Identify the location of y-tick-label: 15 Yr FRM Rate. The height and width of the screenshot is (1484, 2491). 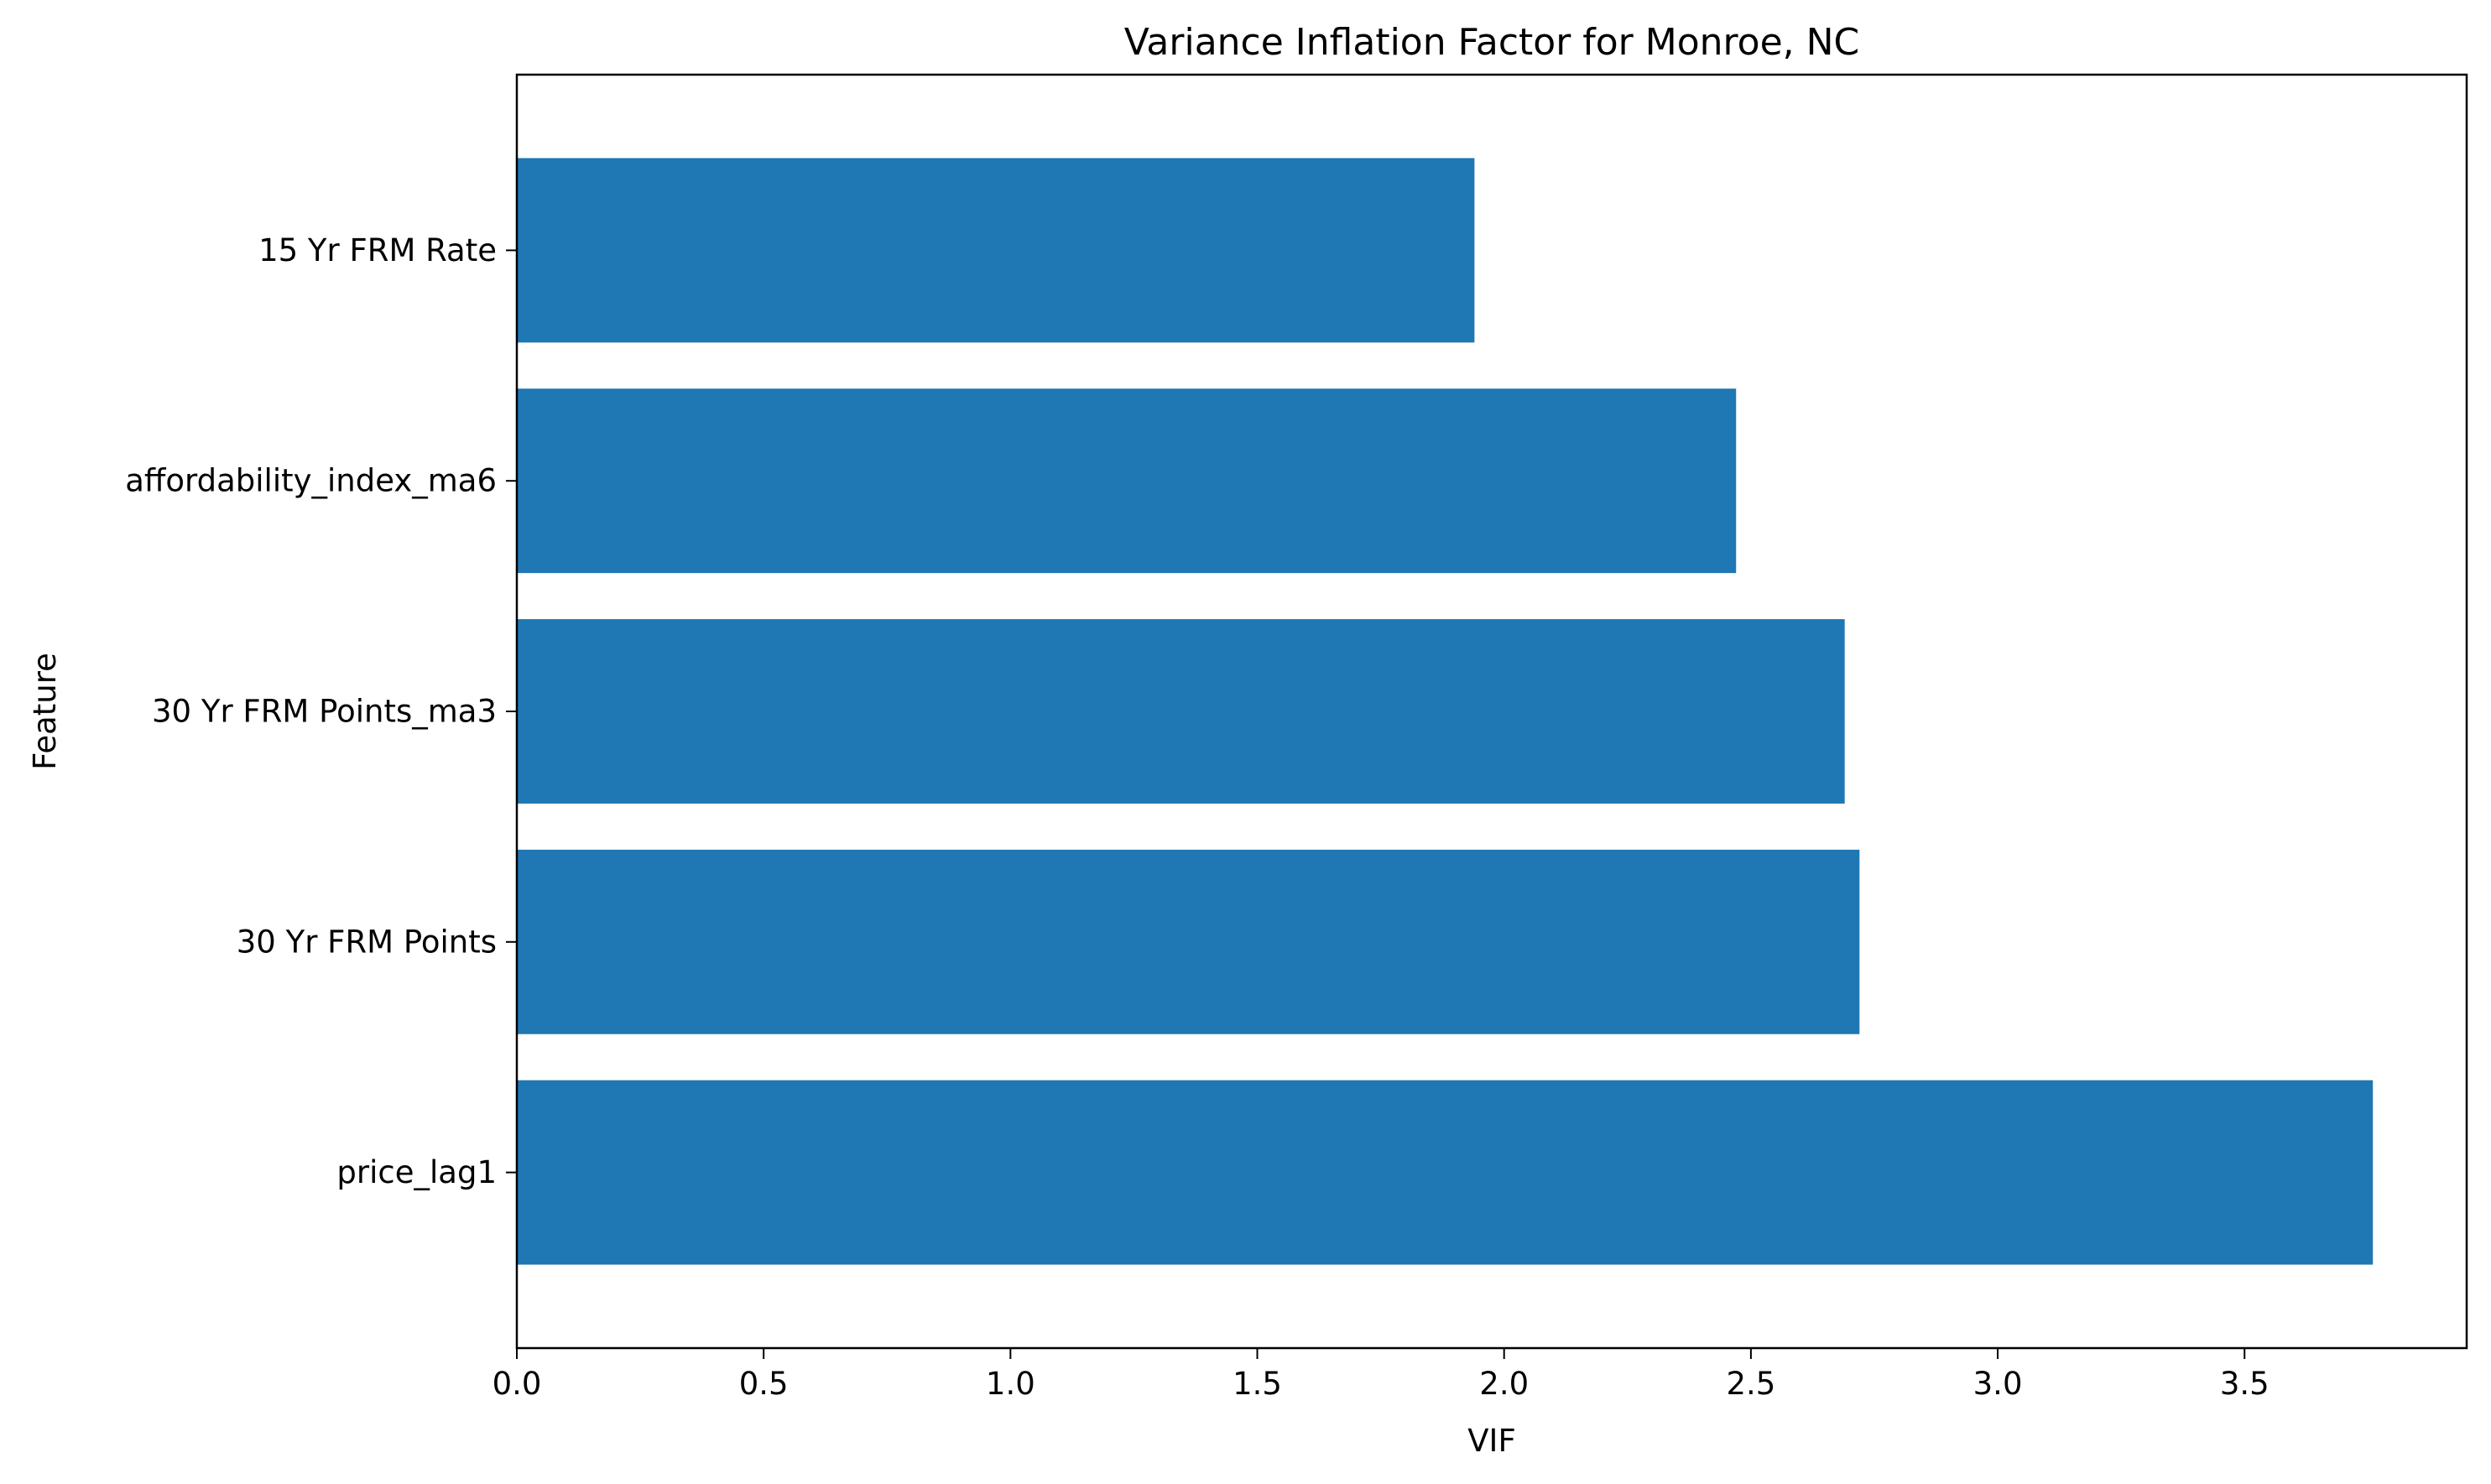
(377, 250).